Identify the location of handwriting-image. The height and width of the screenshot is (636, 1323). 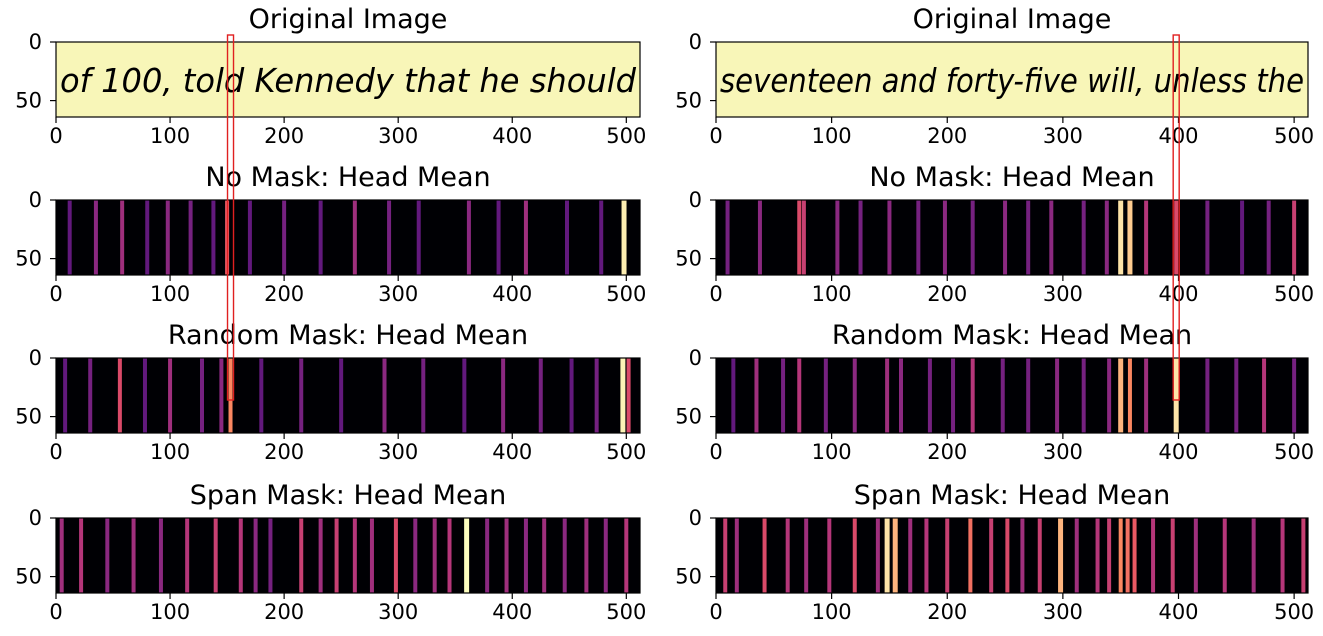
(1012, 79).